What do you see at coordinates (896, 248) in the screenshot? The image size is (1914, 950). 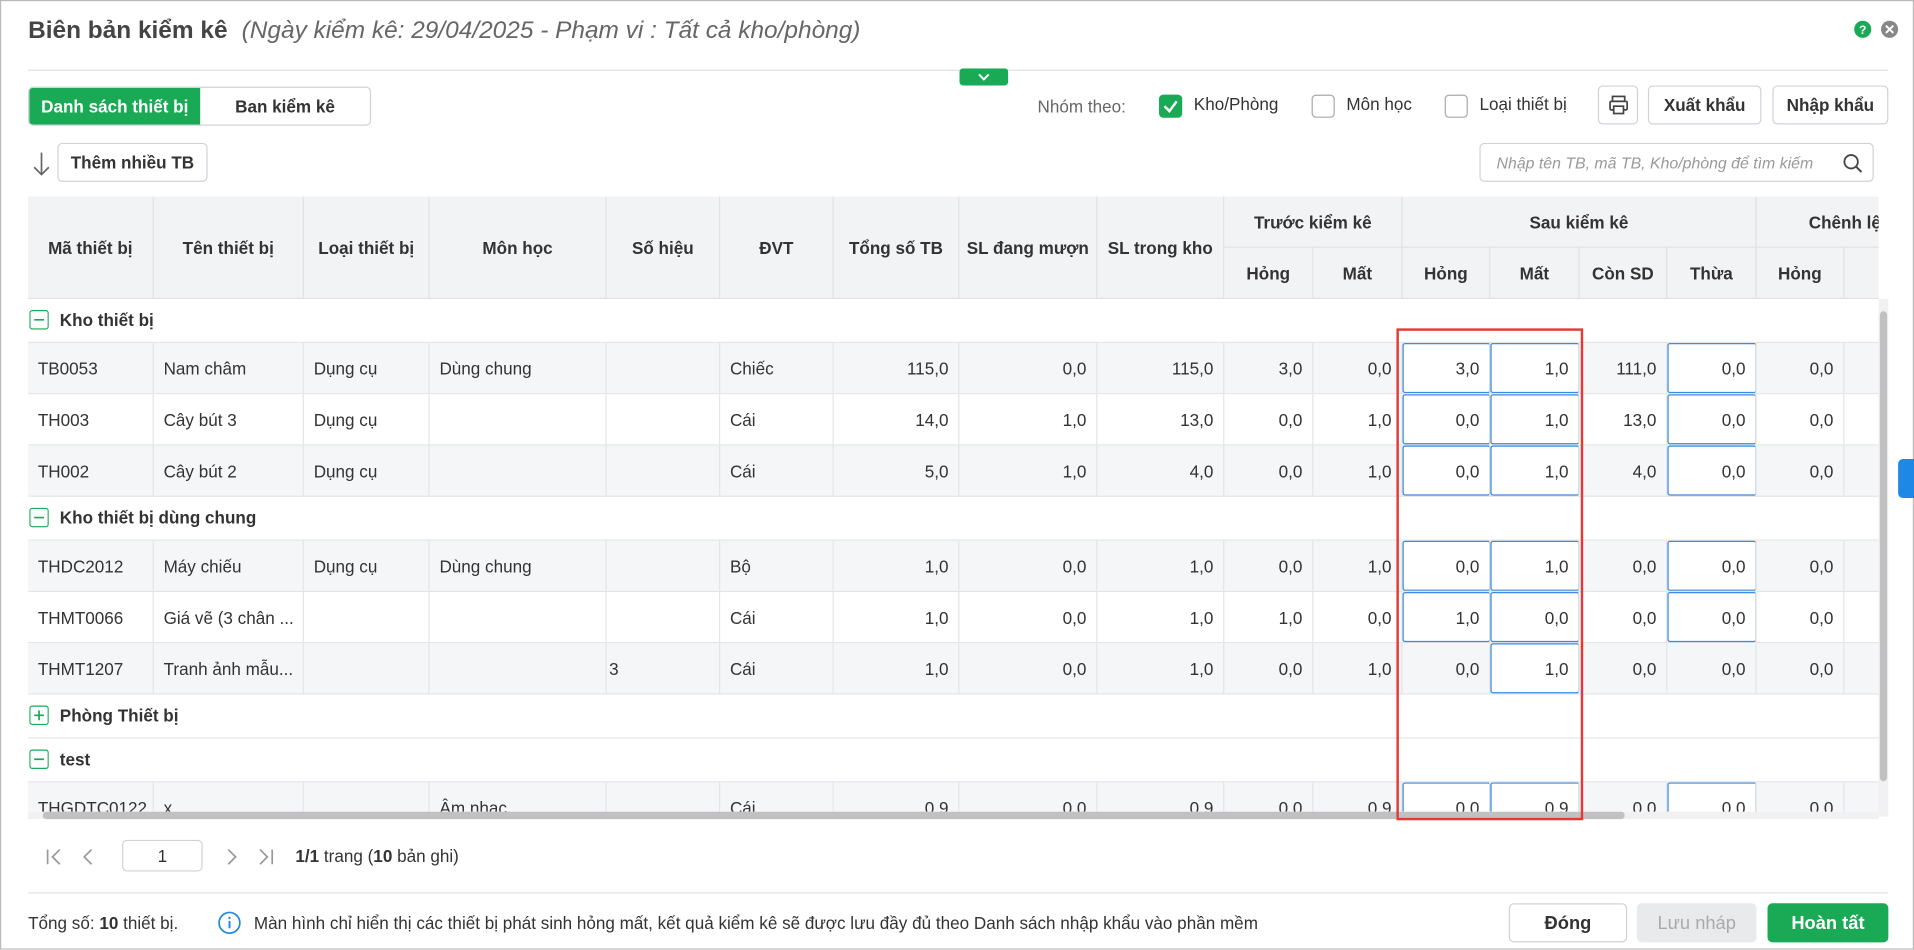 I see `column-header: Tổng số TB` at bounding box center [896, 248].